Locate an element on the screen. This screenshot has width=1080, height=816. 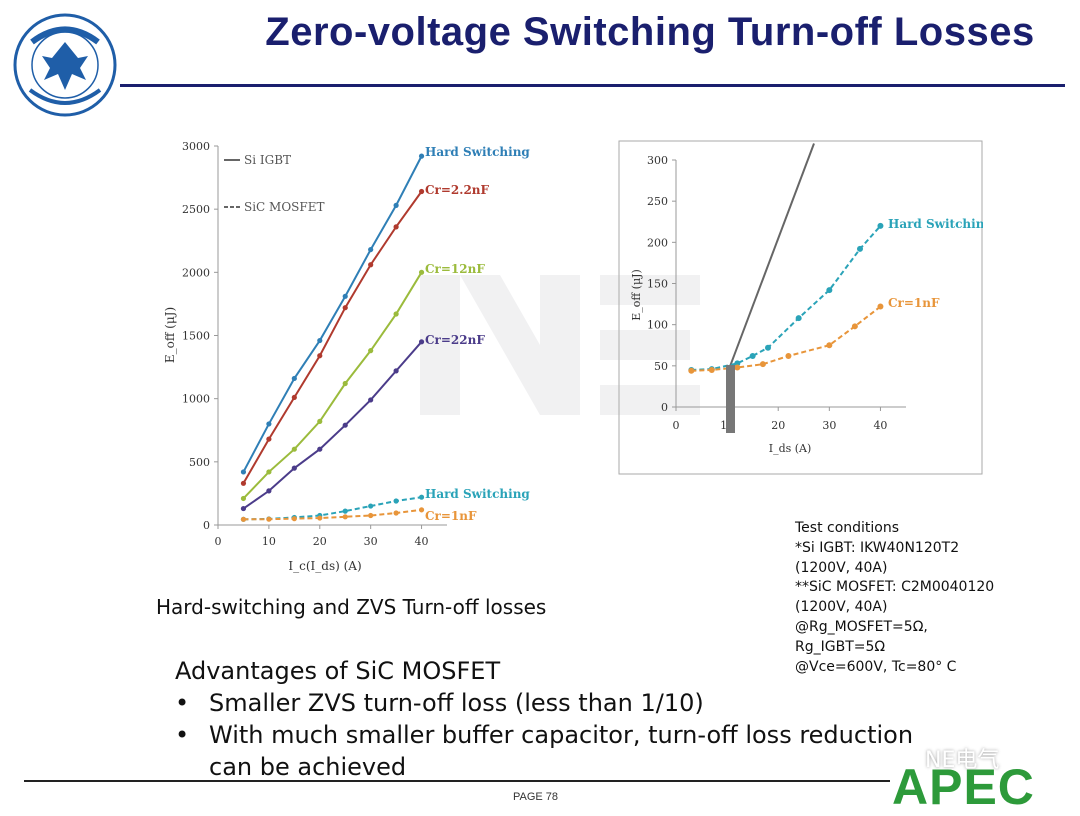
y-tick-label: 150 is located at coordinates (657, 284).